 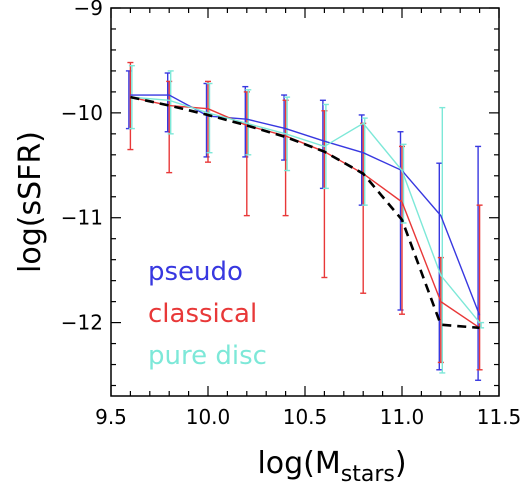 What do you see at coordinates (30, 202) in the screenshot?
I see `y-axis-title: log(sSFR)` at bounding box center [30, 202].